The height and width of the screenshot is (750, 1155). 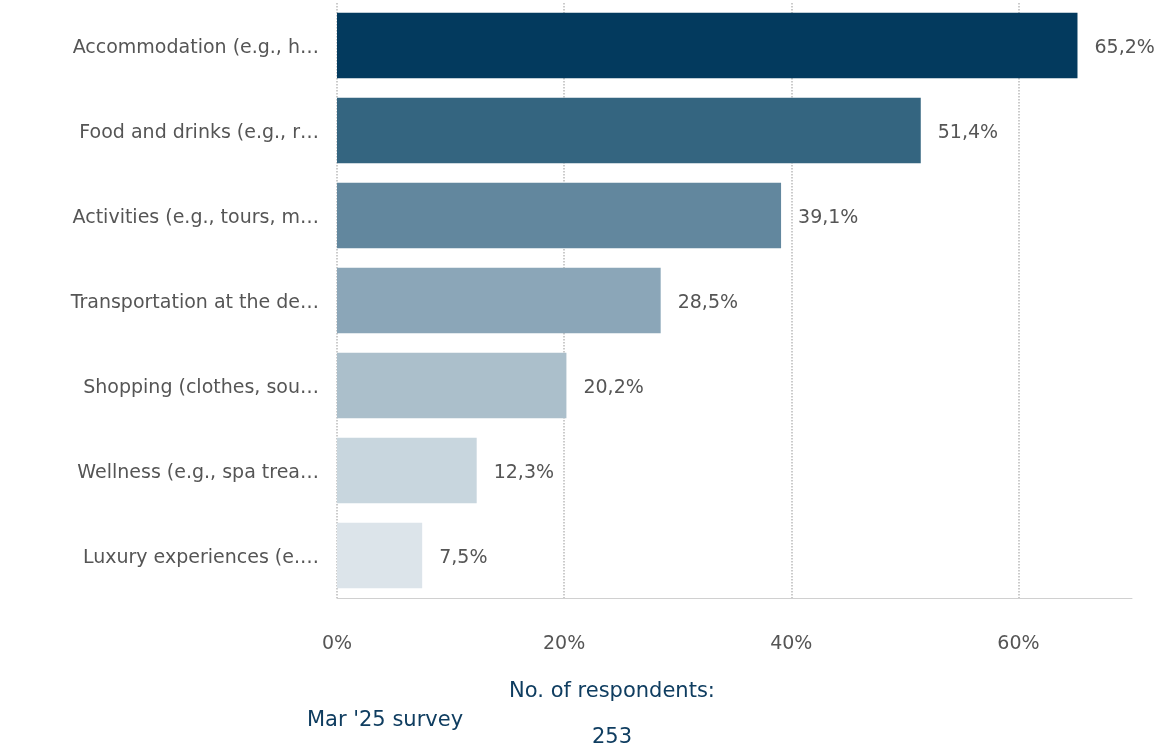 What do you see at coordinates (463, 555) in the screenshot?
I see `data-label: 7,5%` at bounding box center [463, 555].